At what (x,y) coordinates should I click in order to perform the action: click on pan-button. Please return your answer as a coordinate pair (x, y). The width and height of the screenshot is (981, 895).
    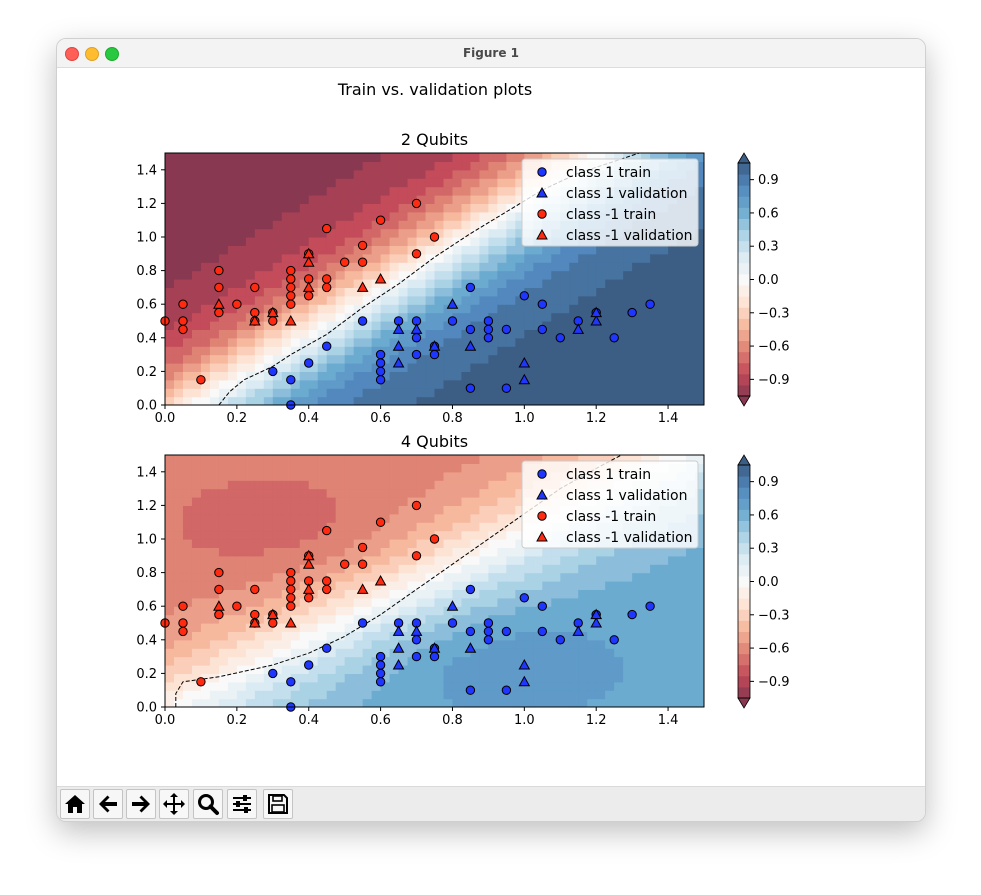
    Looking at the image, I should click on (174, 804).